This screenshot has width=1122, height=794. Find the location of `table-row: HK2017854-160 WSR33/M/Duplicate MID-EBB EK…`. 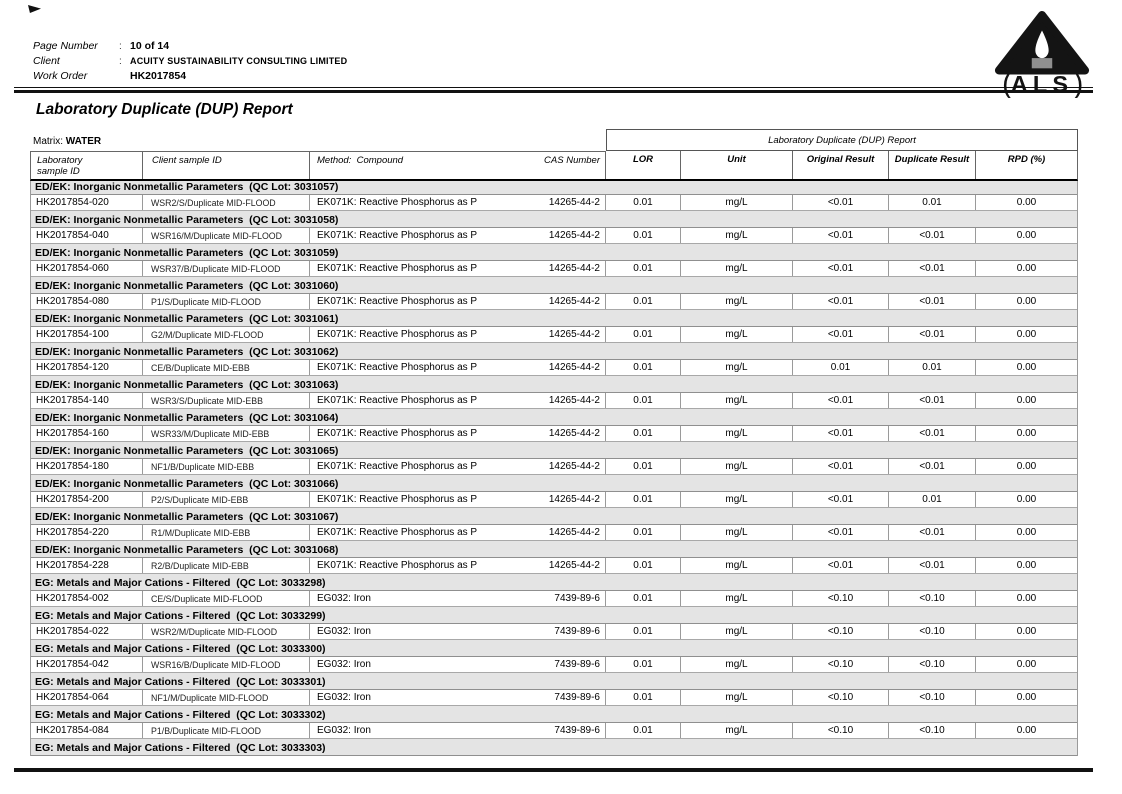

table-row: HK2017854-160 WSR33/M/Duplicate MID-EBB EK… is located at coordinates (554, 434).